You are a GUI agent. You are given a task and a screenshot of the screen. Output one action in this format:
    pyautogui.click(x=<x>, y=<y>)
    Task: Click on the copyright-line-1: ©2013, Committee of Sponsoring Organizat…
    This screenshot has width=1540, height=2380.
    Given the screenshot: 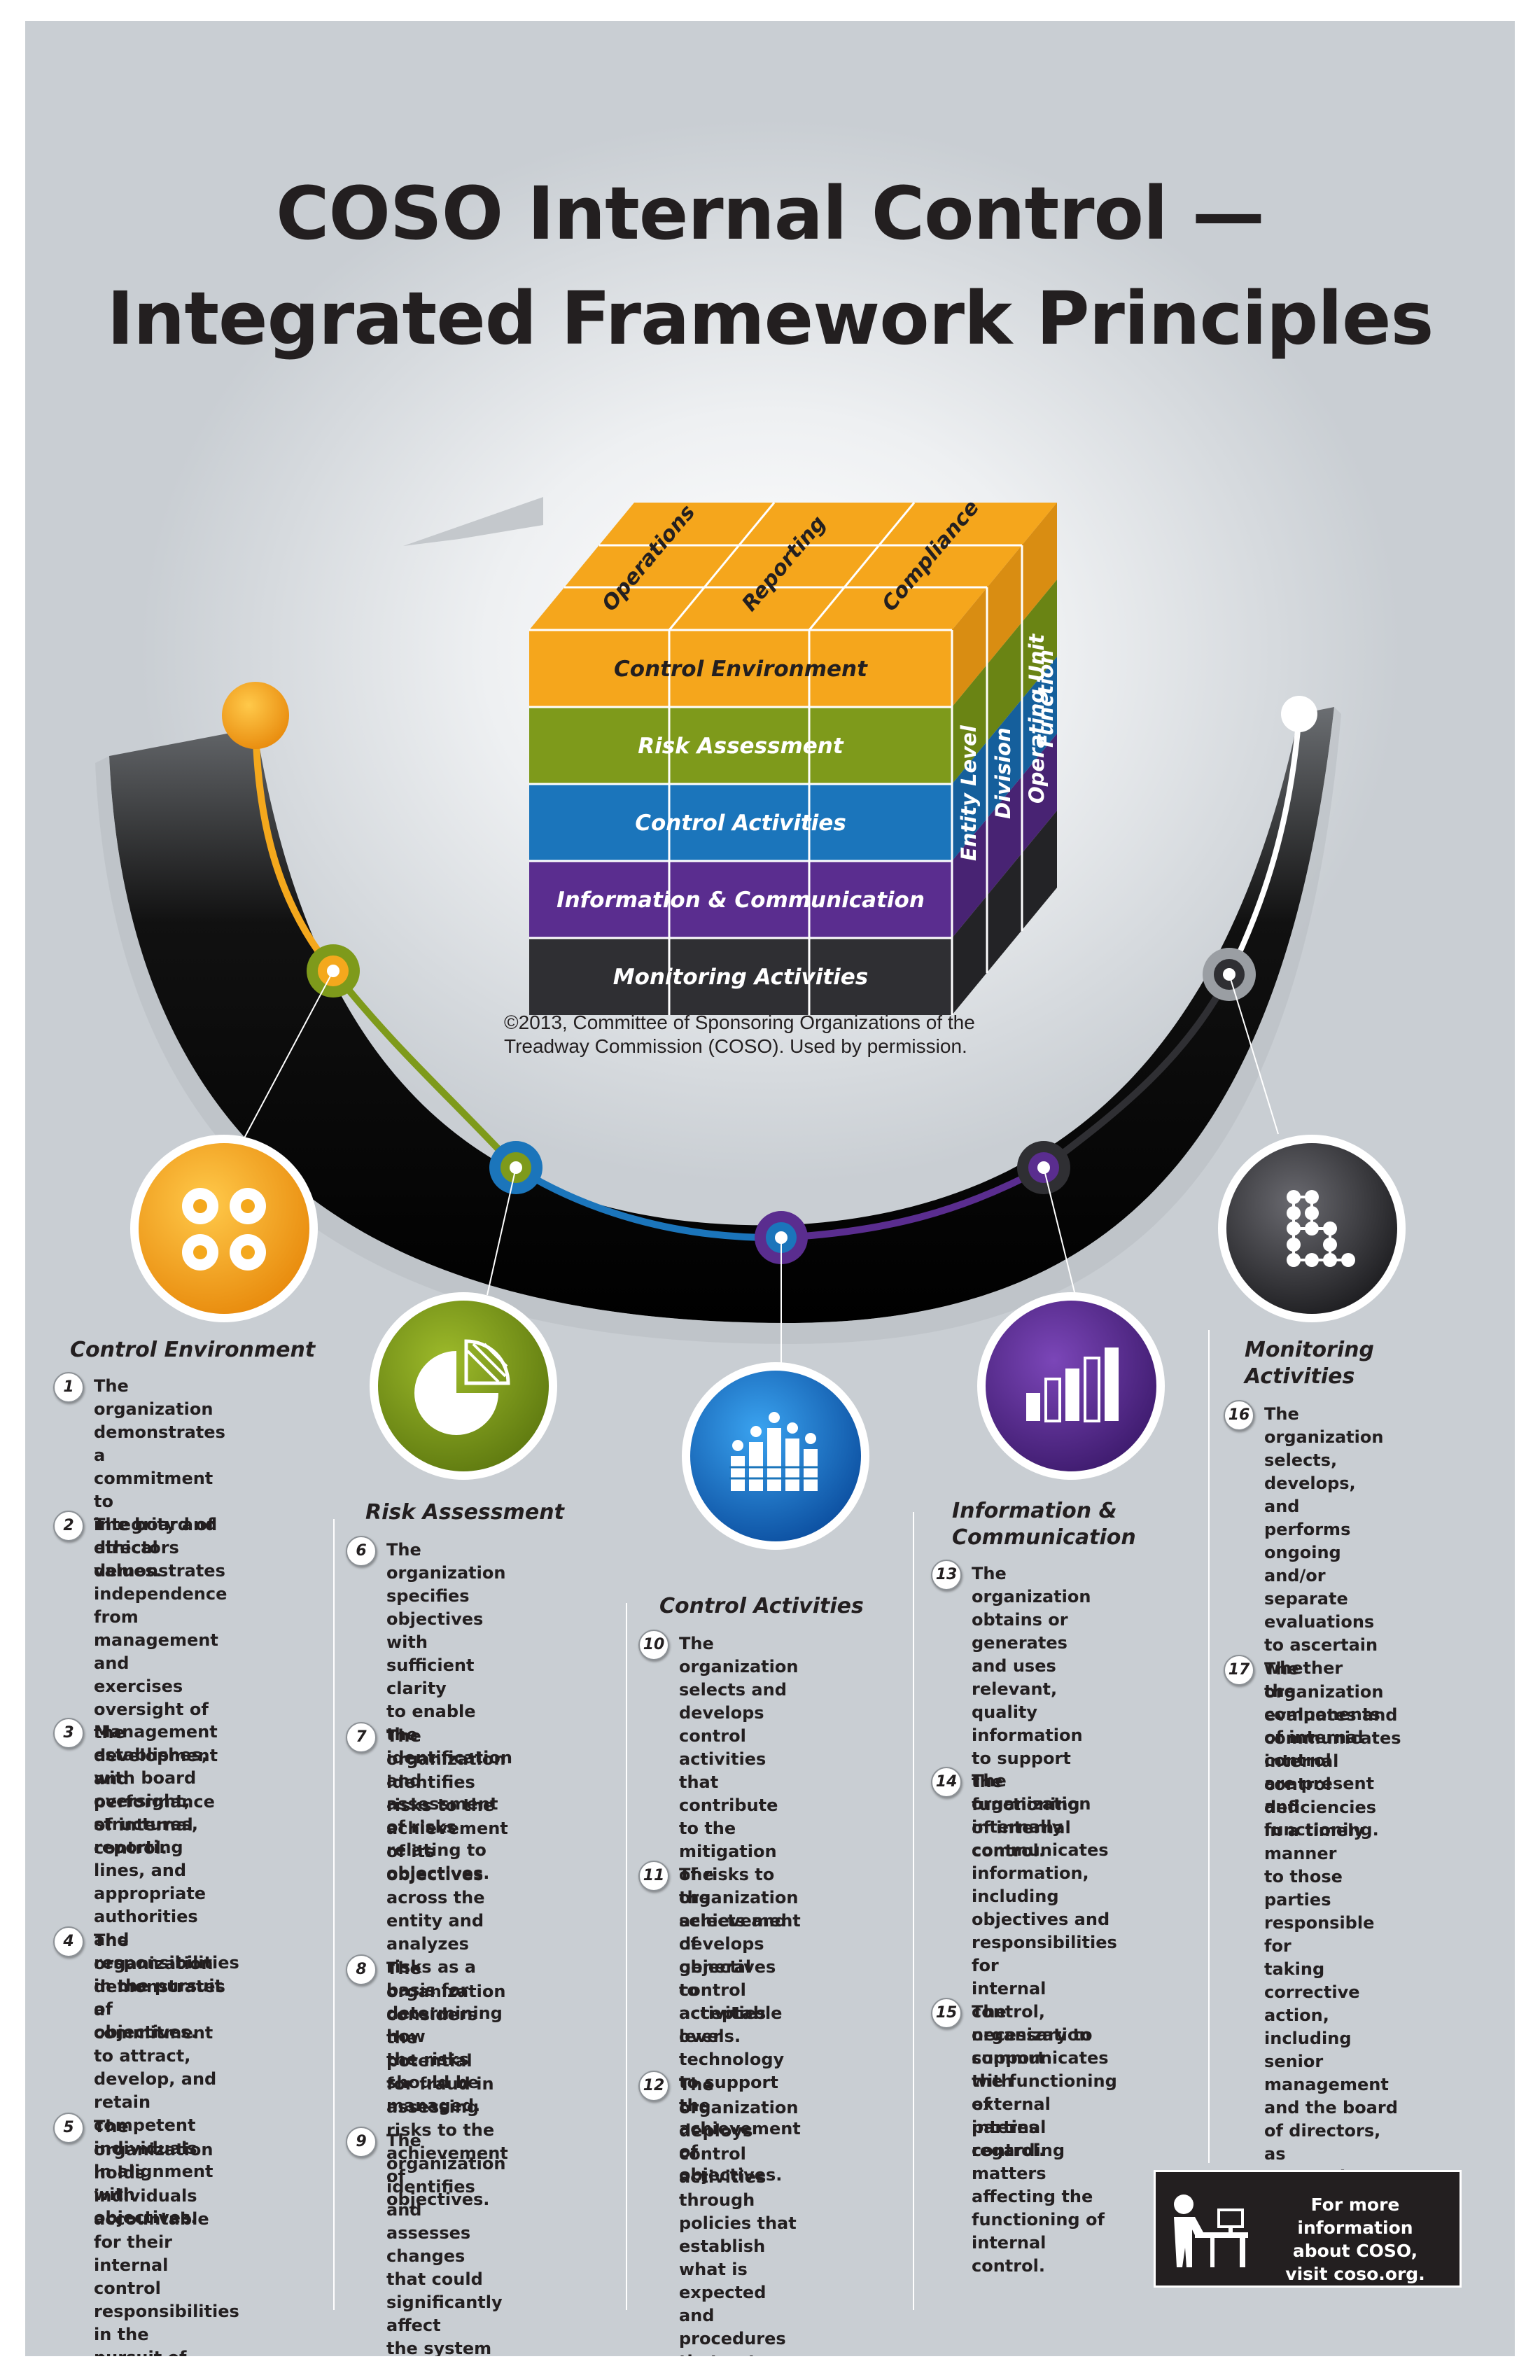 What is the action you would take?
    pyautogui.click(x=739, y=1022)
    